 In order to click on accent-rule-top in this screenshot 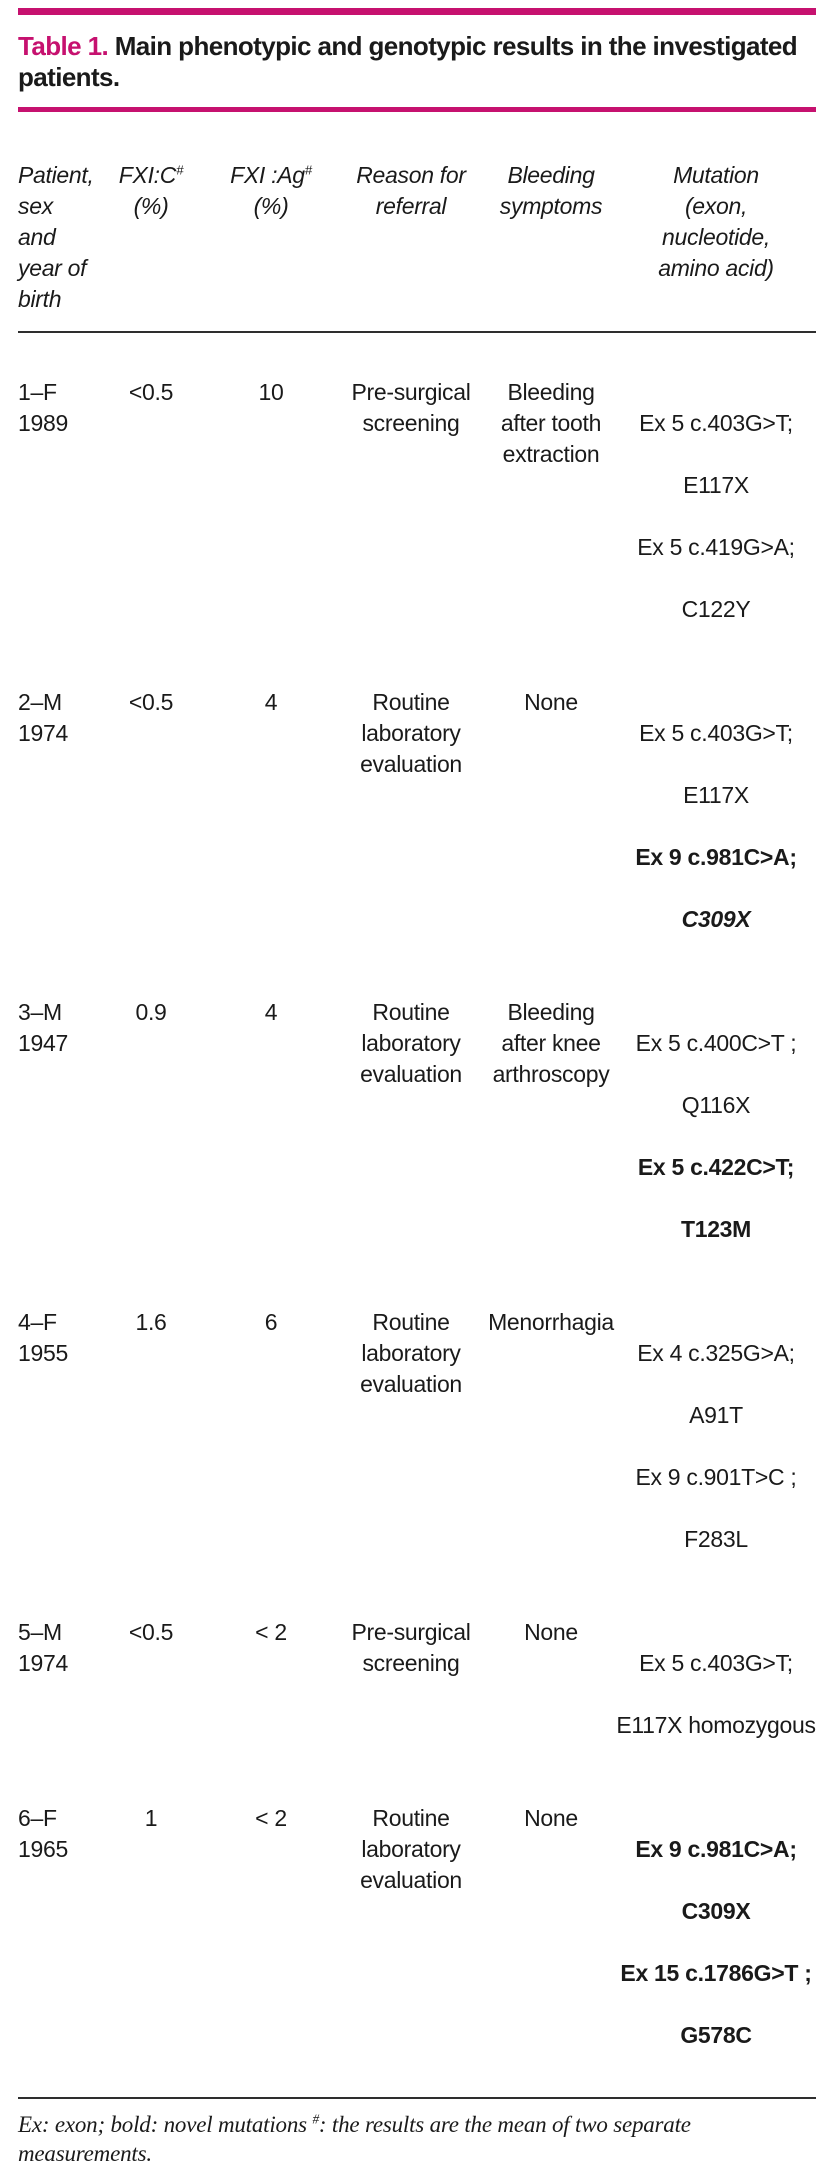, I will do `click(417, 11)`.